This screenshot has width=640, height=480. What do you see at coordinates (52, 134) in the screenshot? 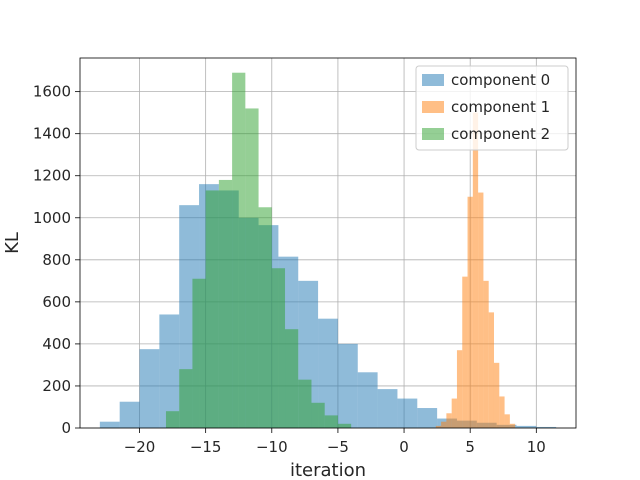
I see `y-tick-label: 1400` at bounding box center [52, 134].